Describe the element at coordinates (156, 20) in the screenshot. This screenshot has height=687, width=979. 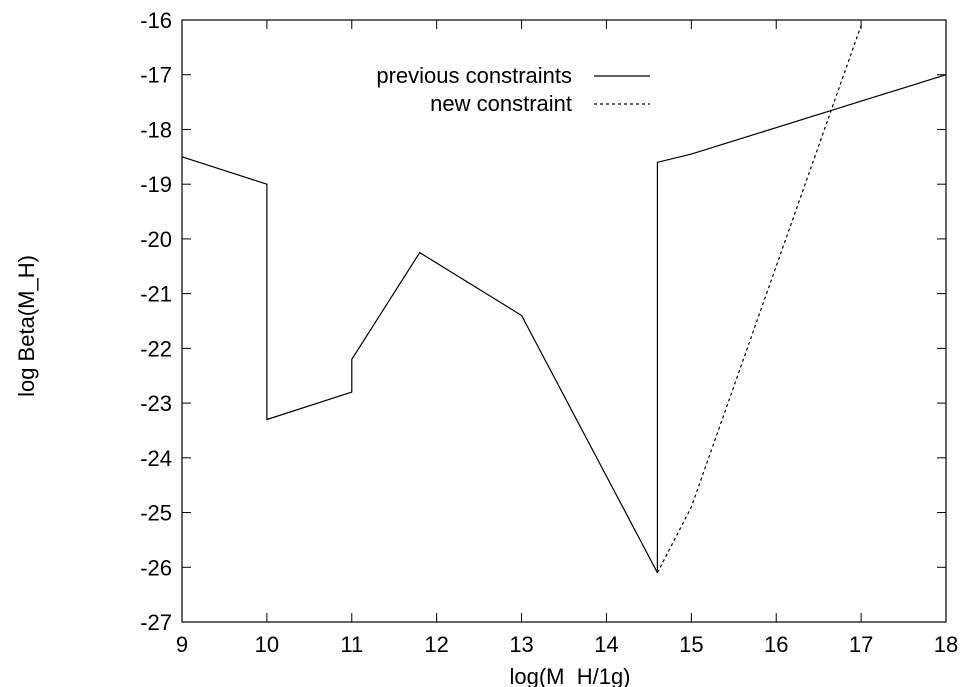
I see `y-tick-label: -16` at that location.